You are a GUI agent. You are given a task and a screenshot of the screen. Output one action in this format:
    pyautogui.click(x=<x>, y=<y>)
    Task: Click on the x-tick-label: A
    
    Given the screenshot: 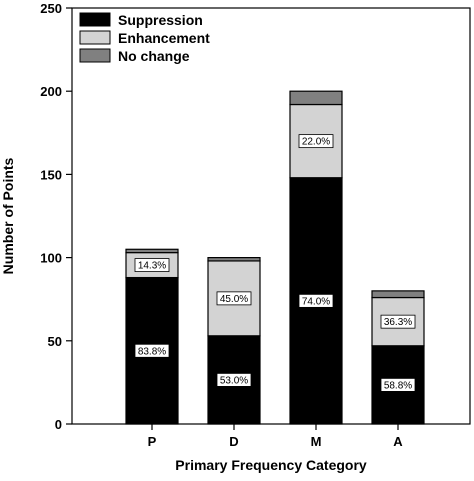 What is the action you would take?
    pyautogui.click(x=398, y=441)
    